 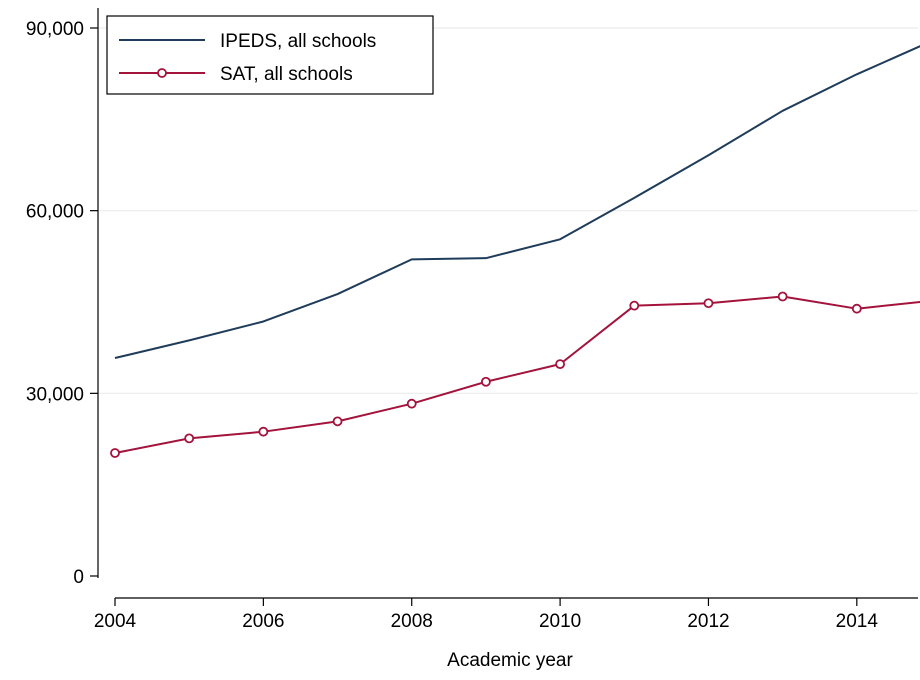 I want to click on legend-marker, so click(x=162, y=73).